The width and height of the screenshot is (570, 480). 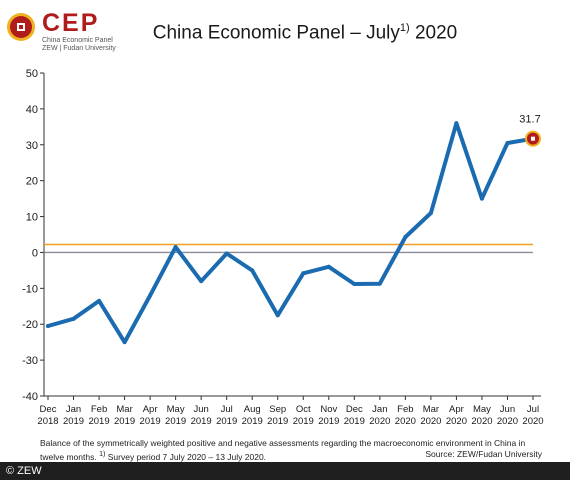 I want to click on logo-text: CEP, so click(x=71, y=23).